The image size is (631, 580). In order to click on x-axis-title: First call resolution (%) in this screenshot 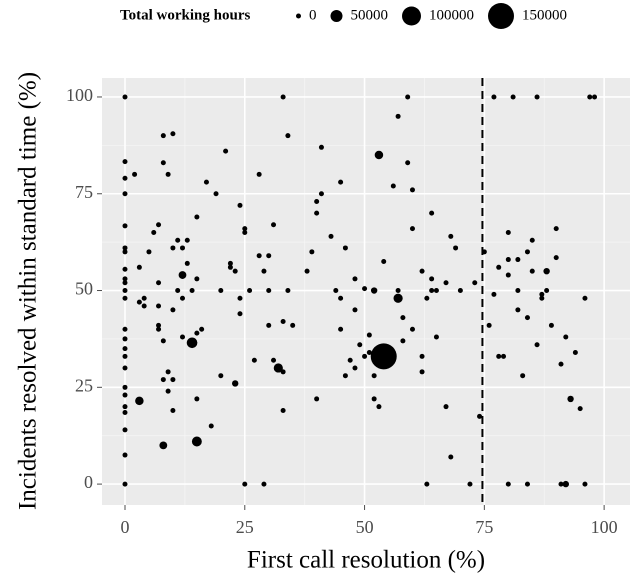, I will do `click(366, 560)`.